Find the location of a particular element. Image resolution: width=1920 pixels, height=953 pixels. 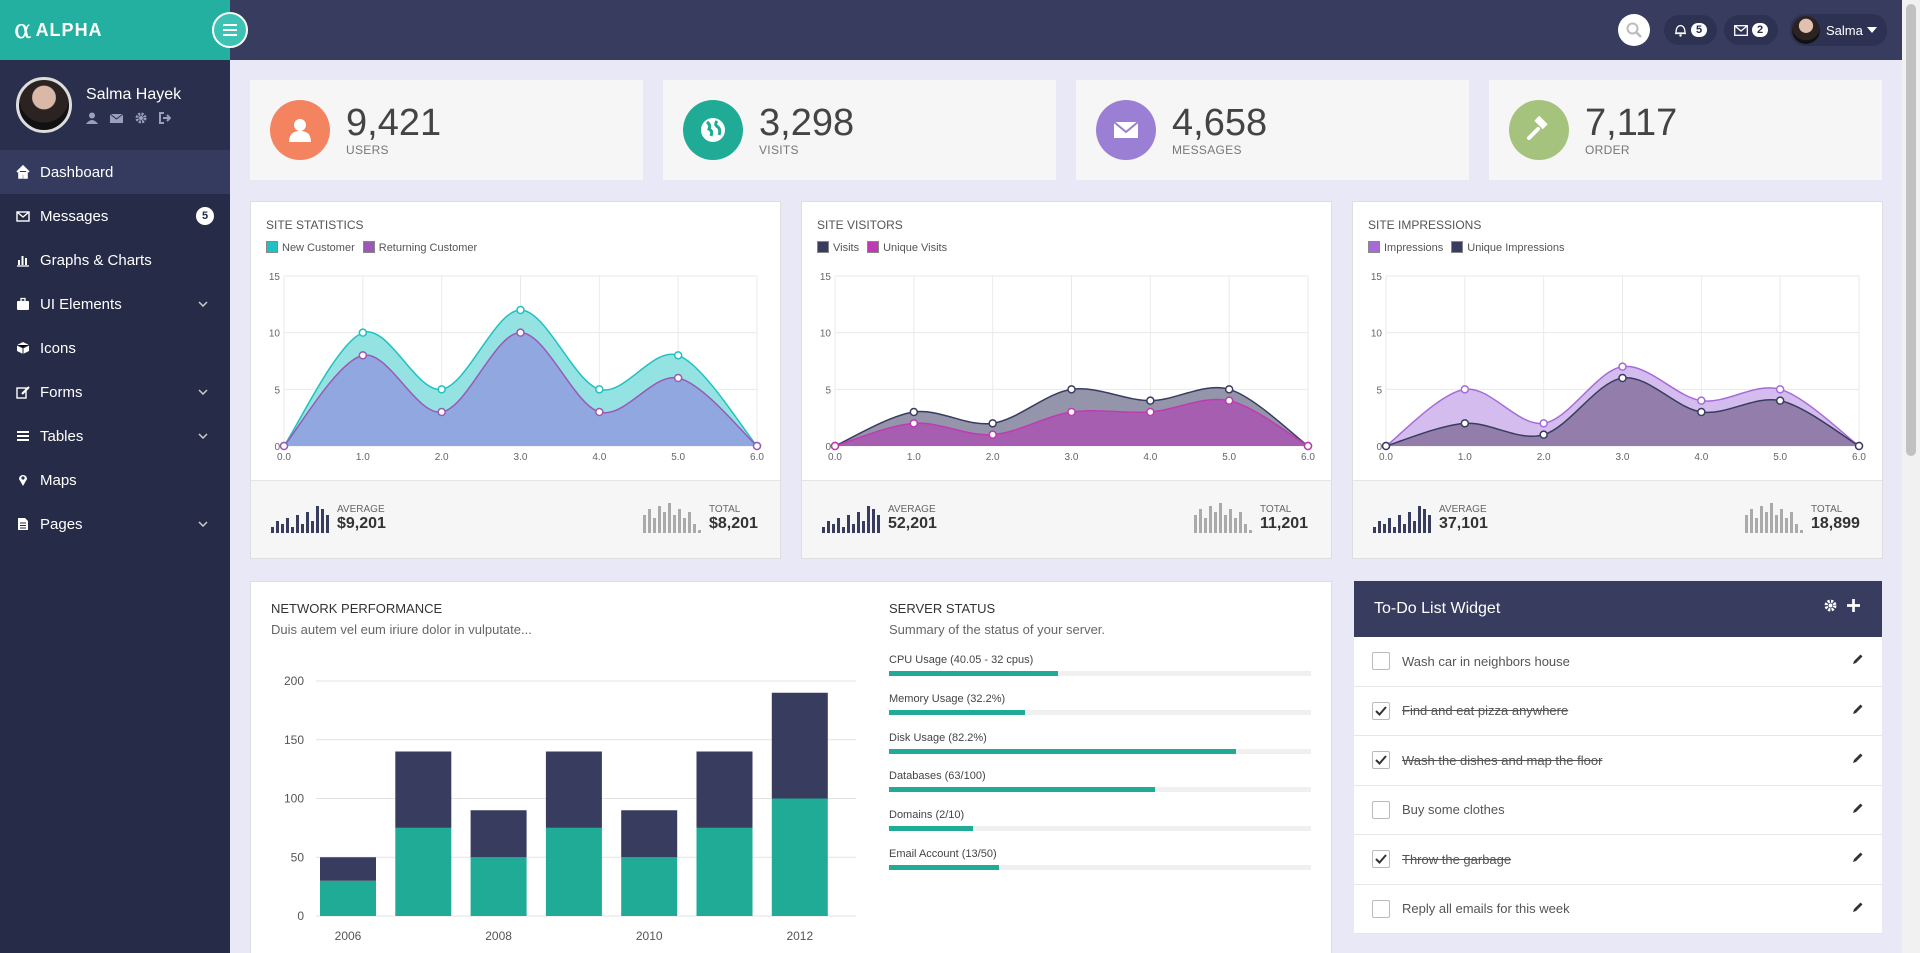

scrollbar-thumb is located at coordinates (1911, 230).